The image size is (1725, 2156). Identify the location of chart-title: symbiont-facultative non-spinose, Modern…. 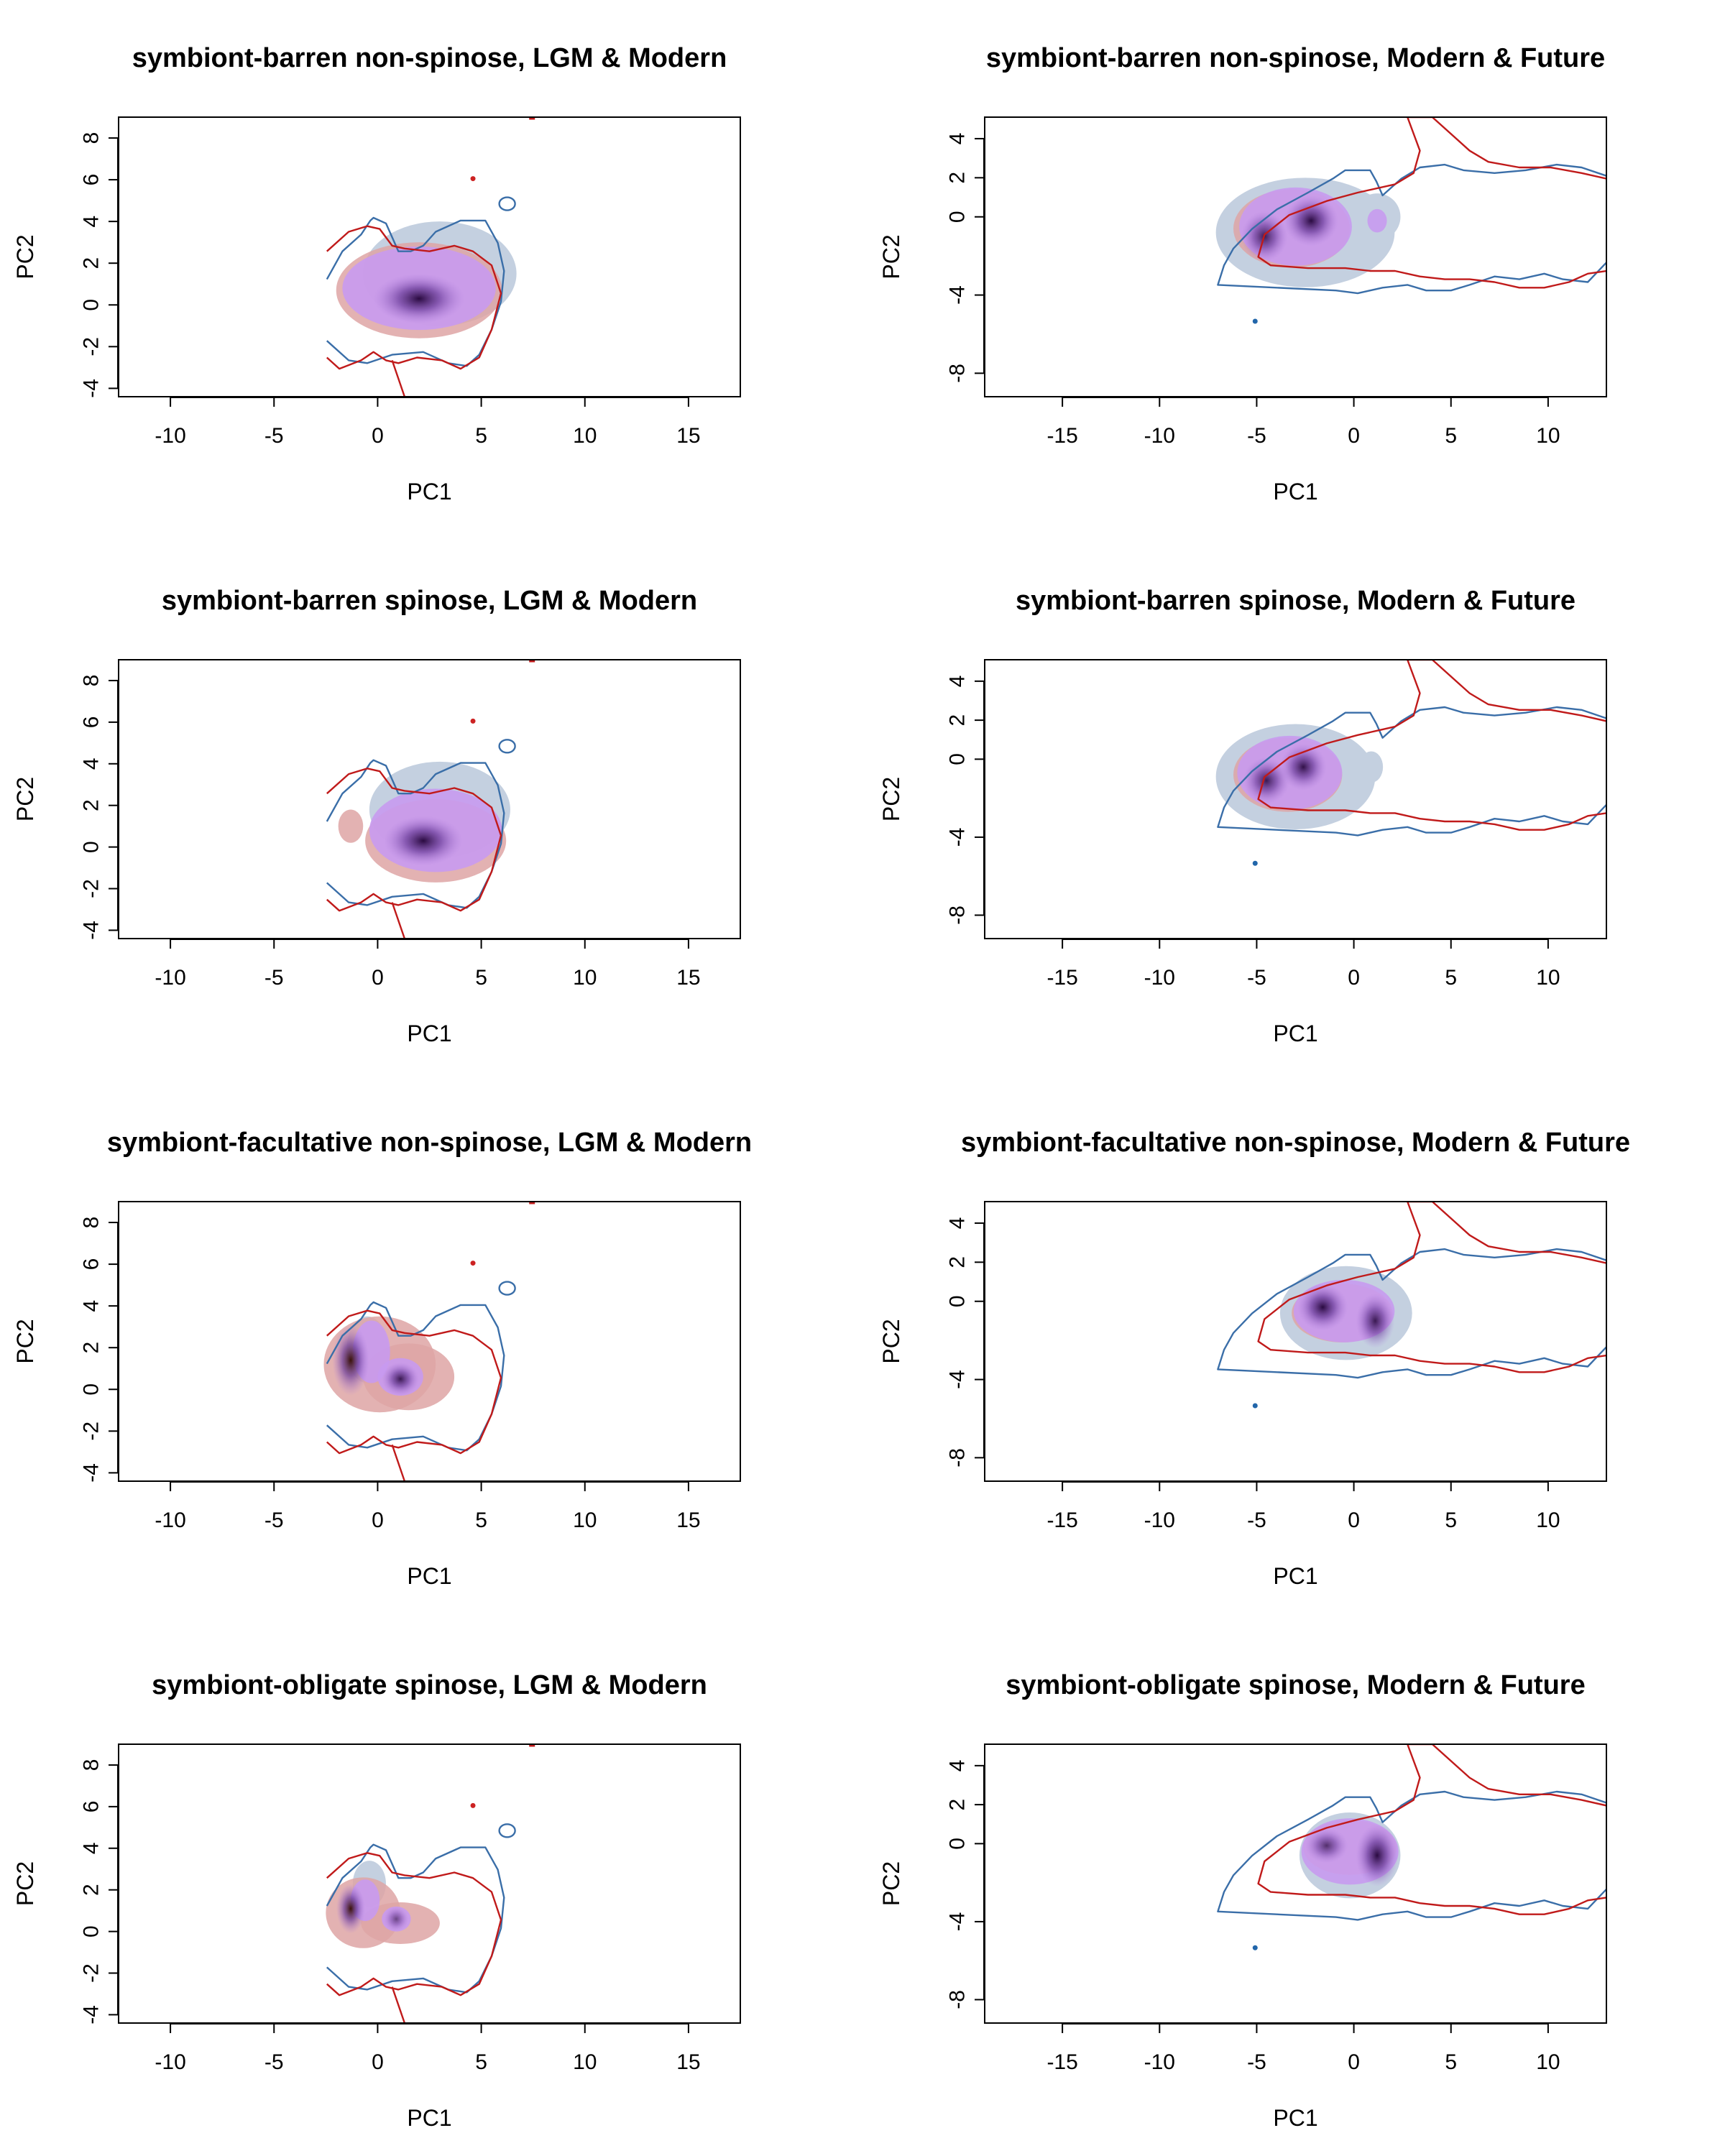
(1295, 1143).